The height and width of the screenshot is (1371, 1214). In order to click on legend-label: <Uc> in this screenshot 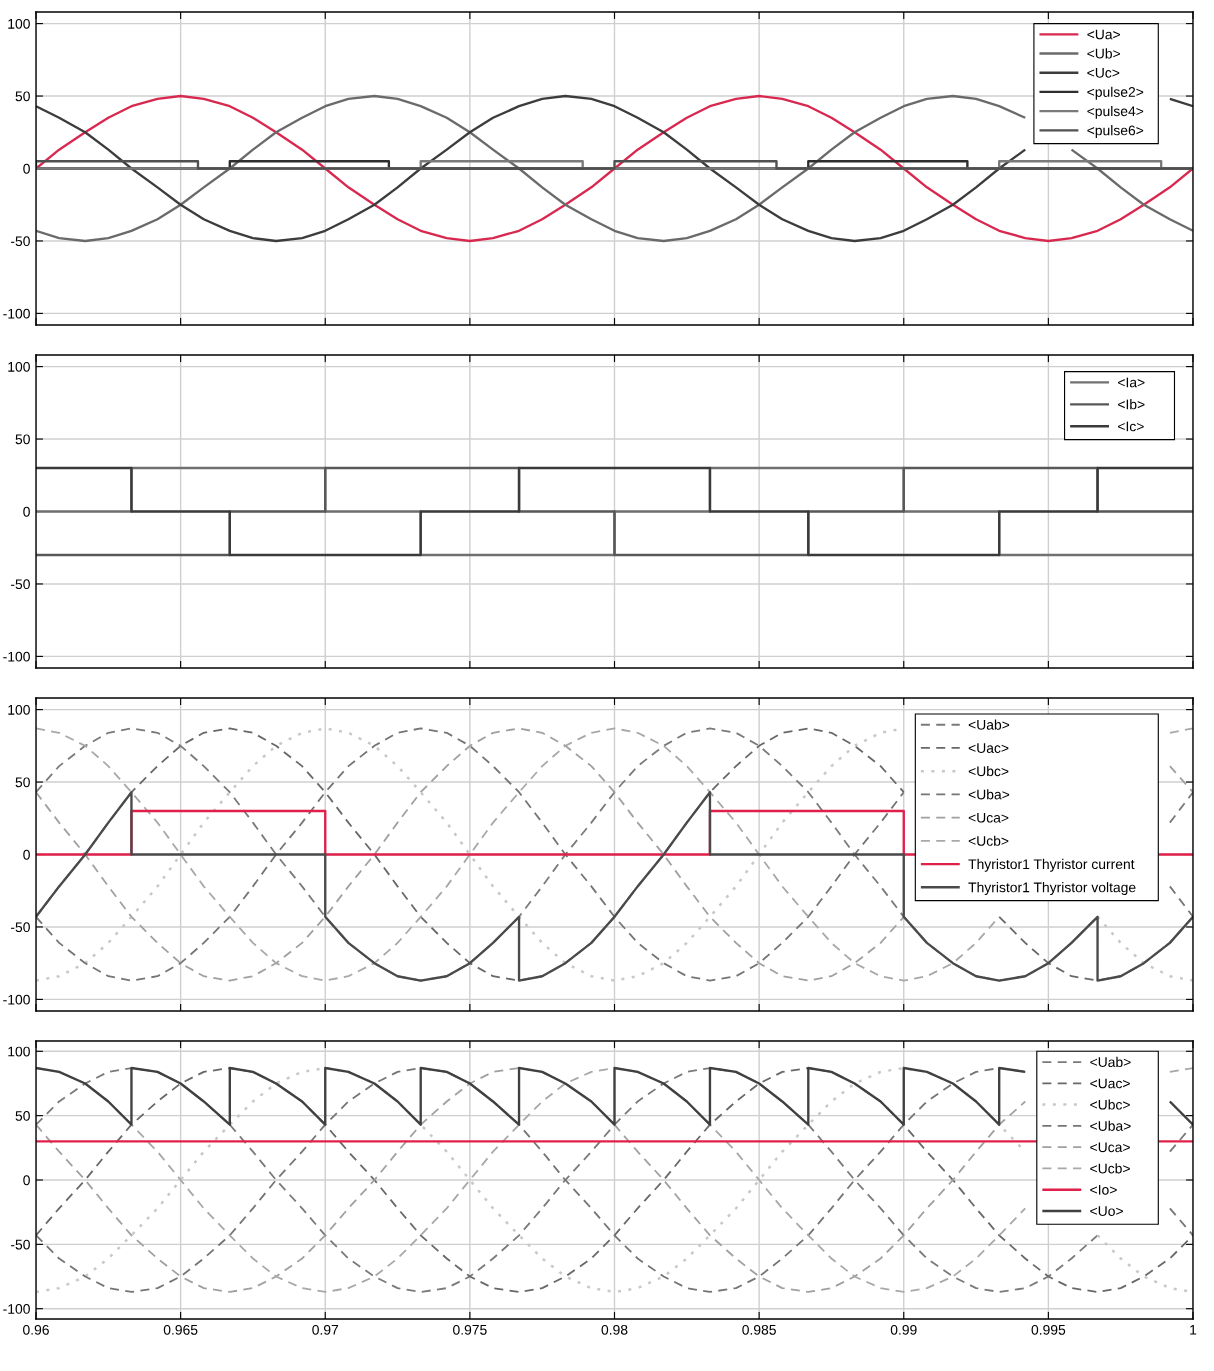, I will do `click(1103, 73)`.